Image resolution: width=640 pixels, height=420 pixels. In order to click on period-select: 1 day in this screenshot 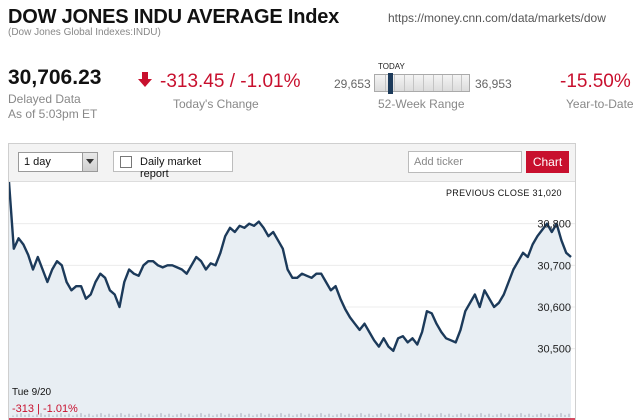, I will do `click(58, 162)`.